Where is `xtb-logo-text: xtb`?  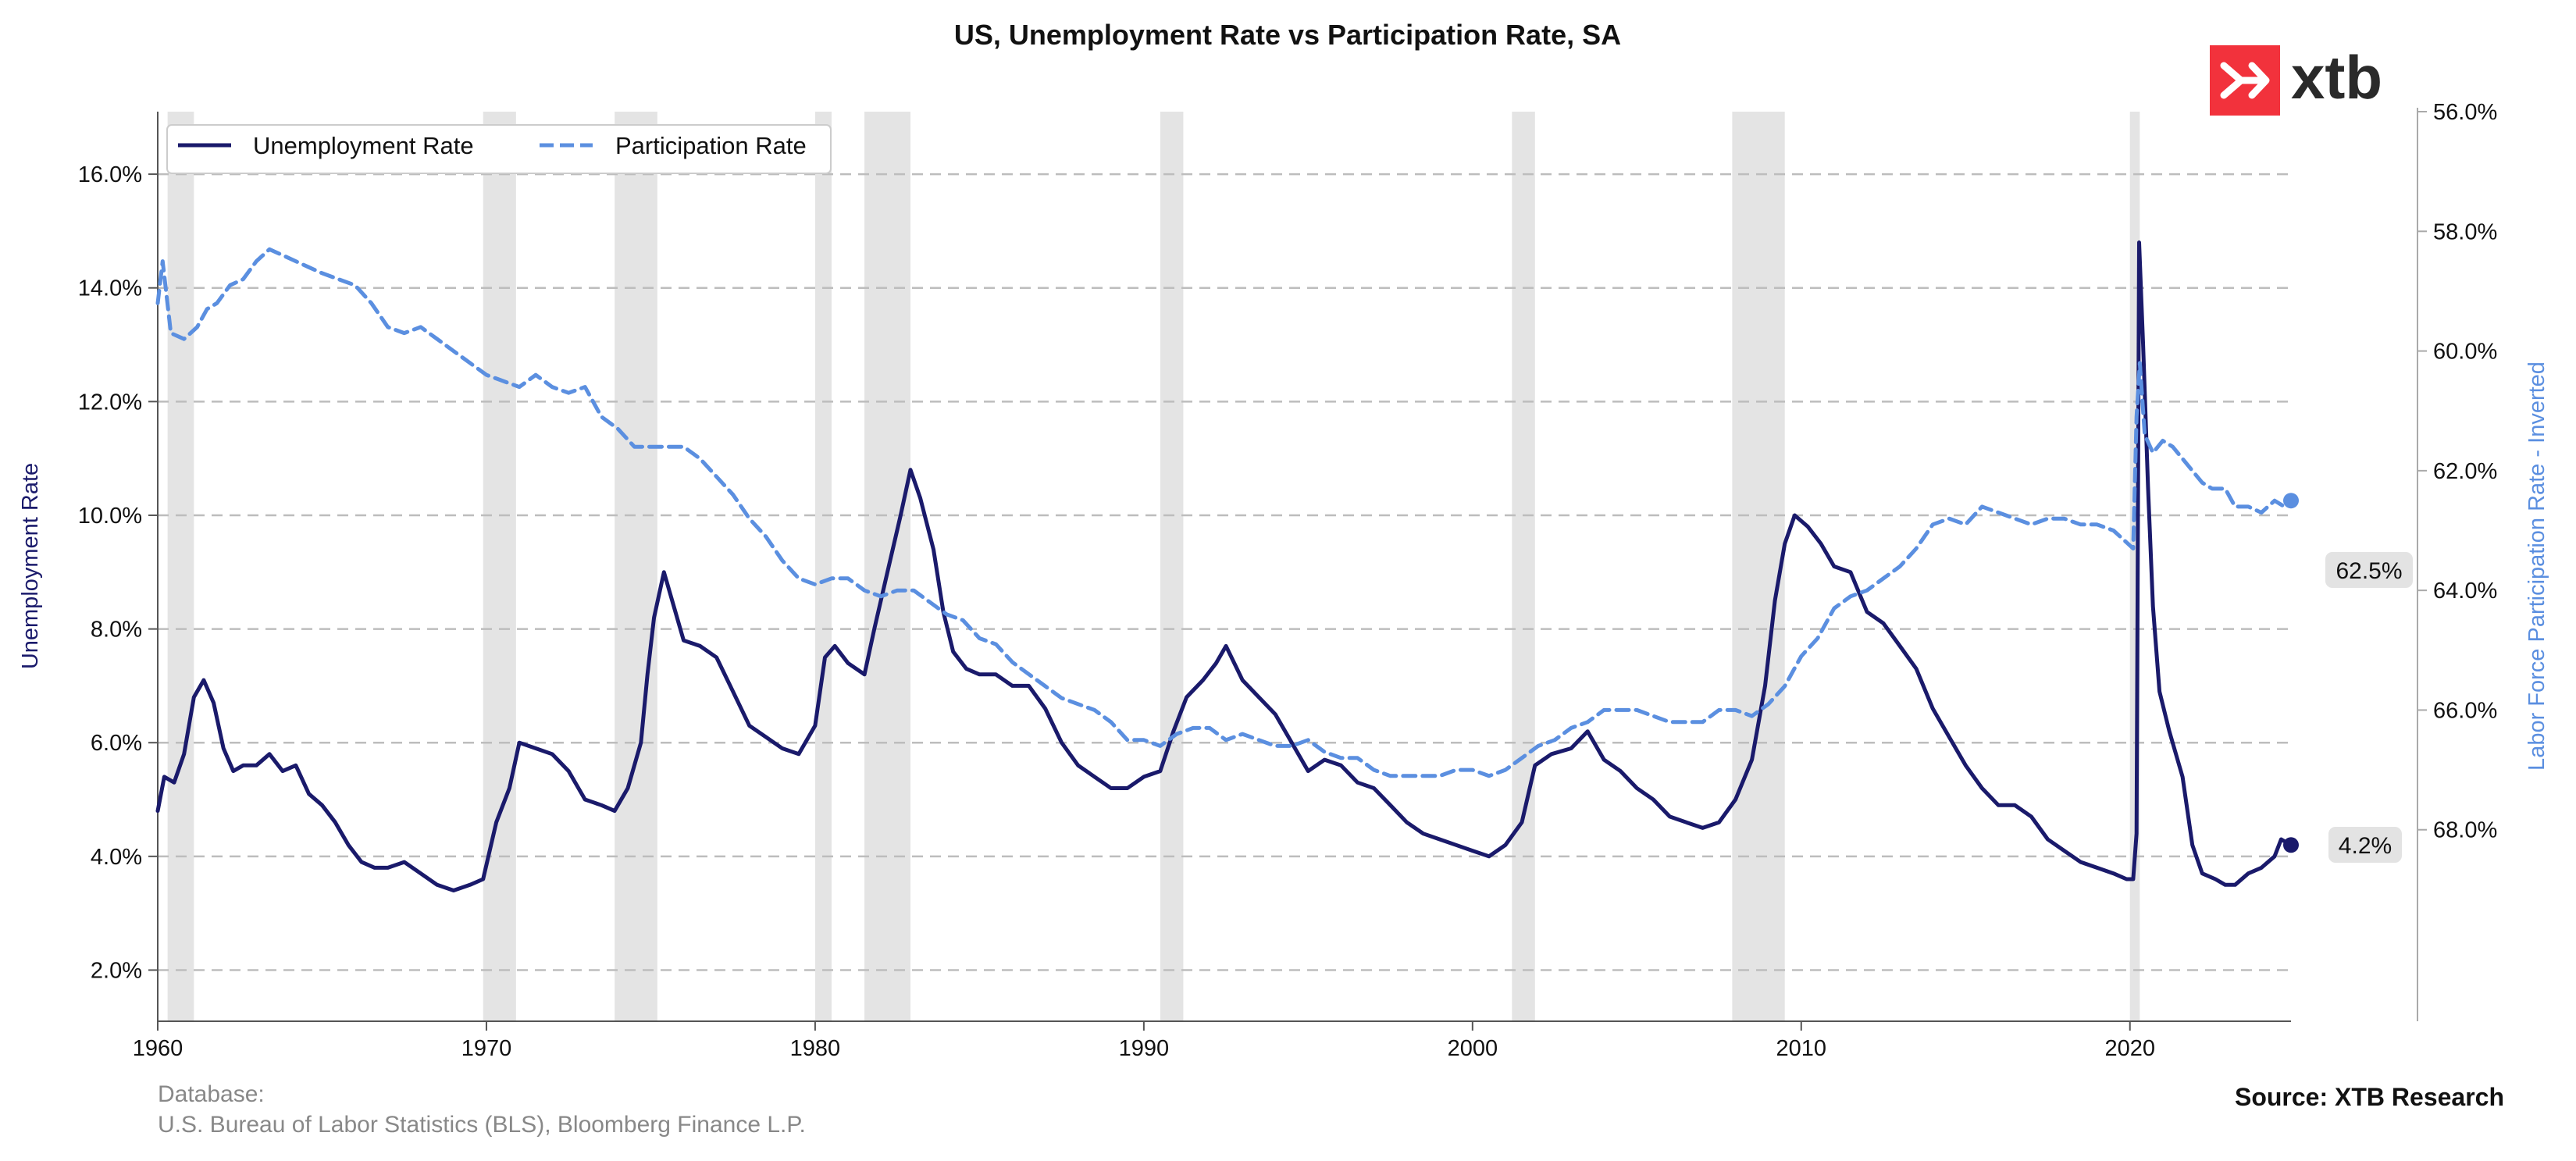 xtb-logo-text: xtb is located at coordinates (2336, 77).